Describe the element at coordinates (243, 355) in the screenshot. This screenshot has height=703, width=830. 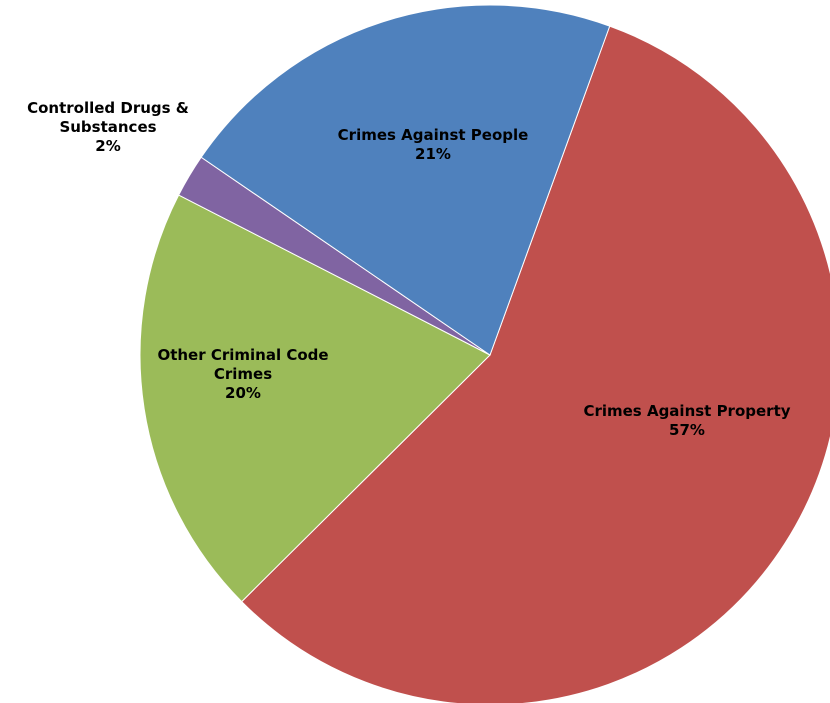
I see `slice-name-other-criminal-code-crimes-line1: Other Criminal Code` at that location.